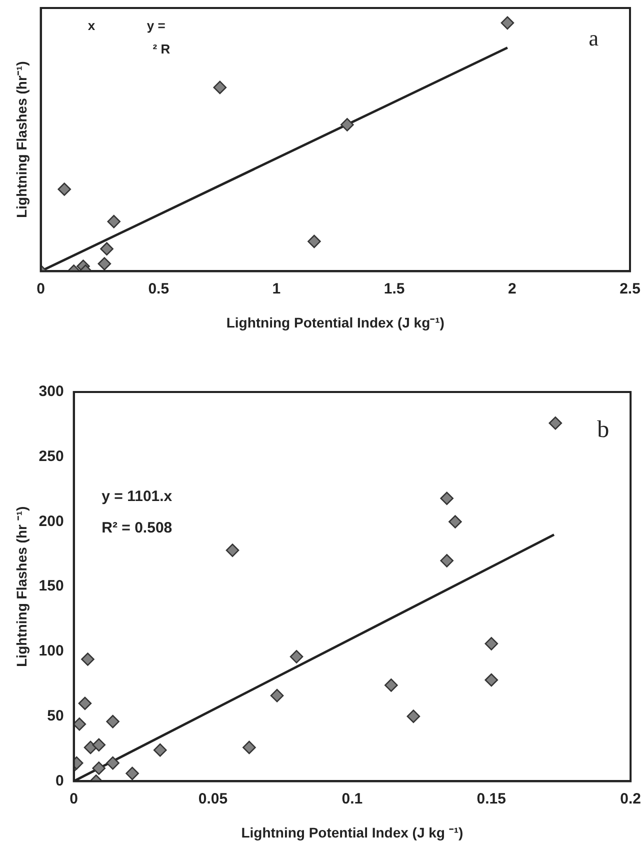 The width and height of the screenshot is (644, 852). I want to click on y-tick-label: 200, so click(51, 521).